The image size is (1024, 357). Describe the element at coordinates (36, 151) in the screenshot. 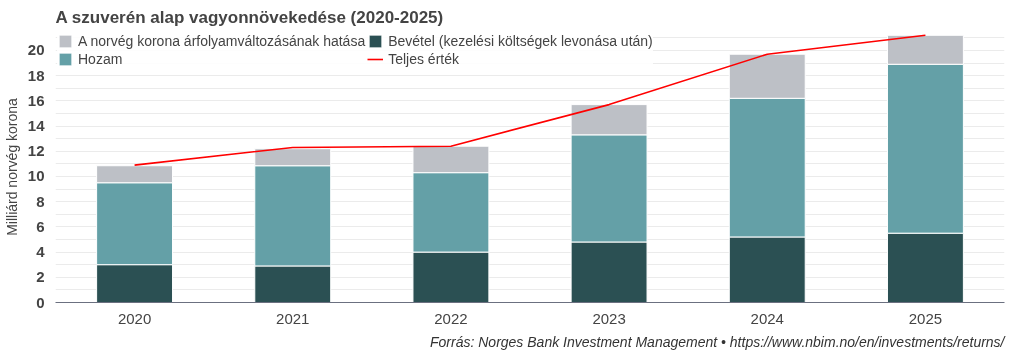

I see `y-tick-label: 12` at that location.